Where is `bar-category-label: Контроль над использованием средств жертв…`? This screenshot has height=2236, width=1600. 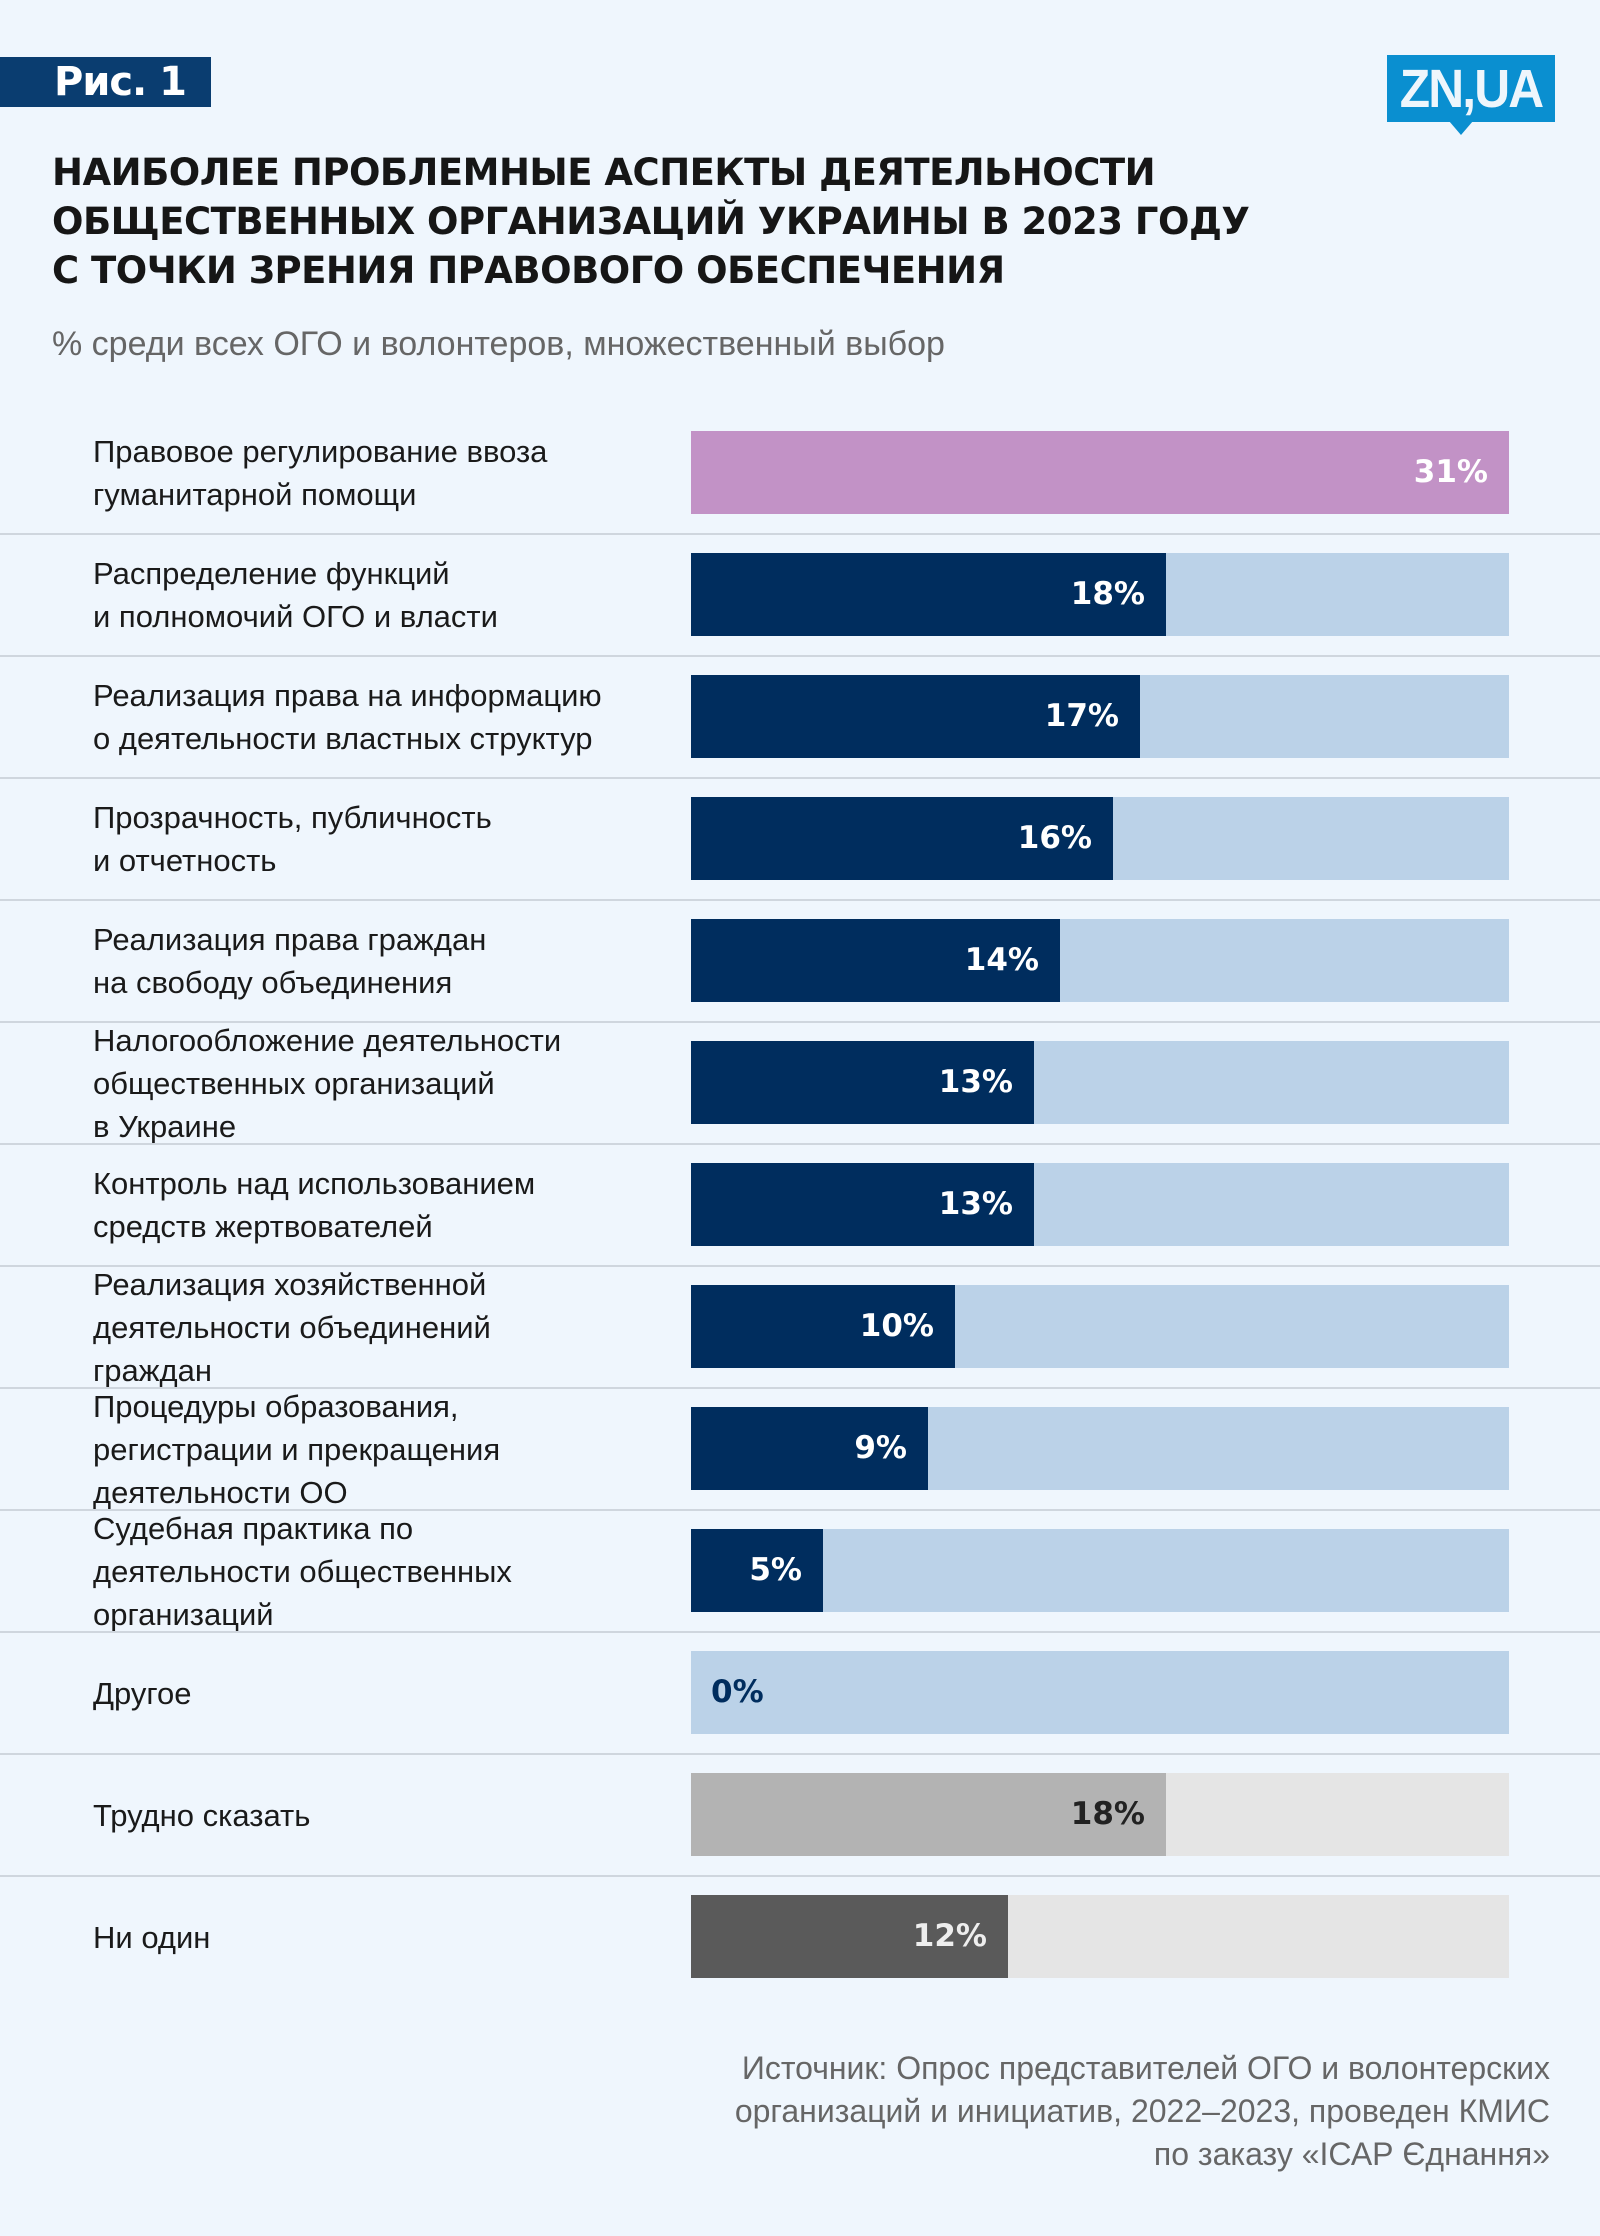 bar-category-label: Контроль над использованием средств жертв… is located at coordinates (388, 1205).